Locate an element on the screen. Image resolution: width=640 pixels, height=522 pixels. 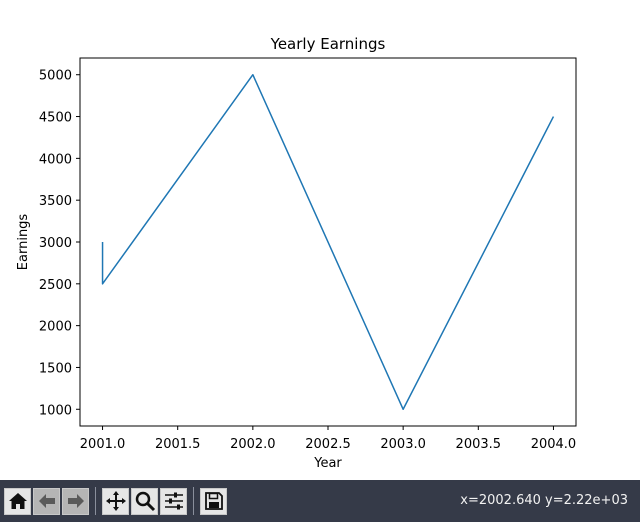
home-icon is located at coordinates (17, 501).